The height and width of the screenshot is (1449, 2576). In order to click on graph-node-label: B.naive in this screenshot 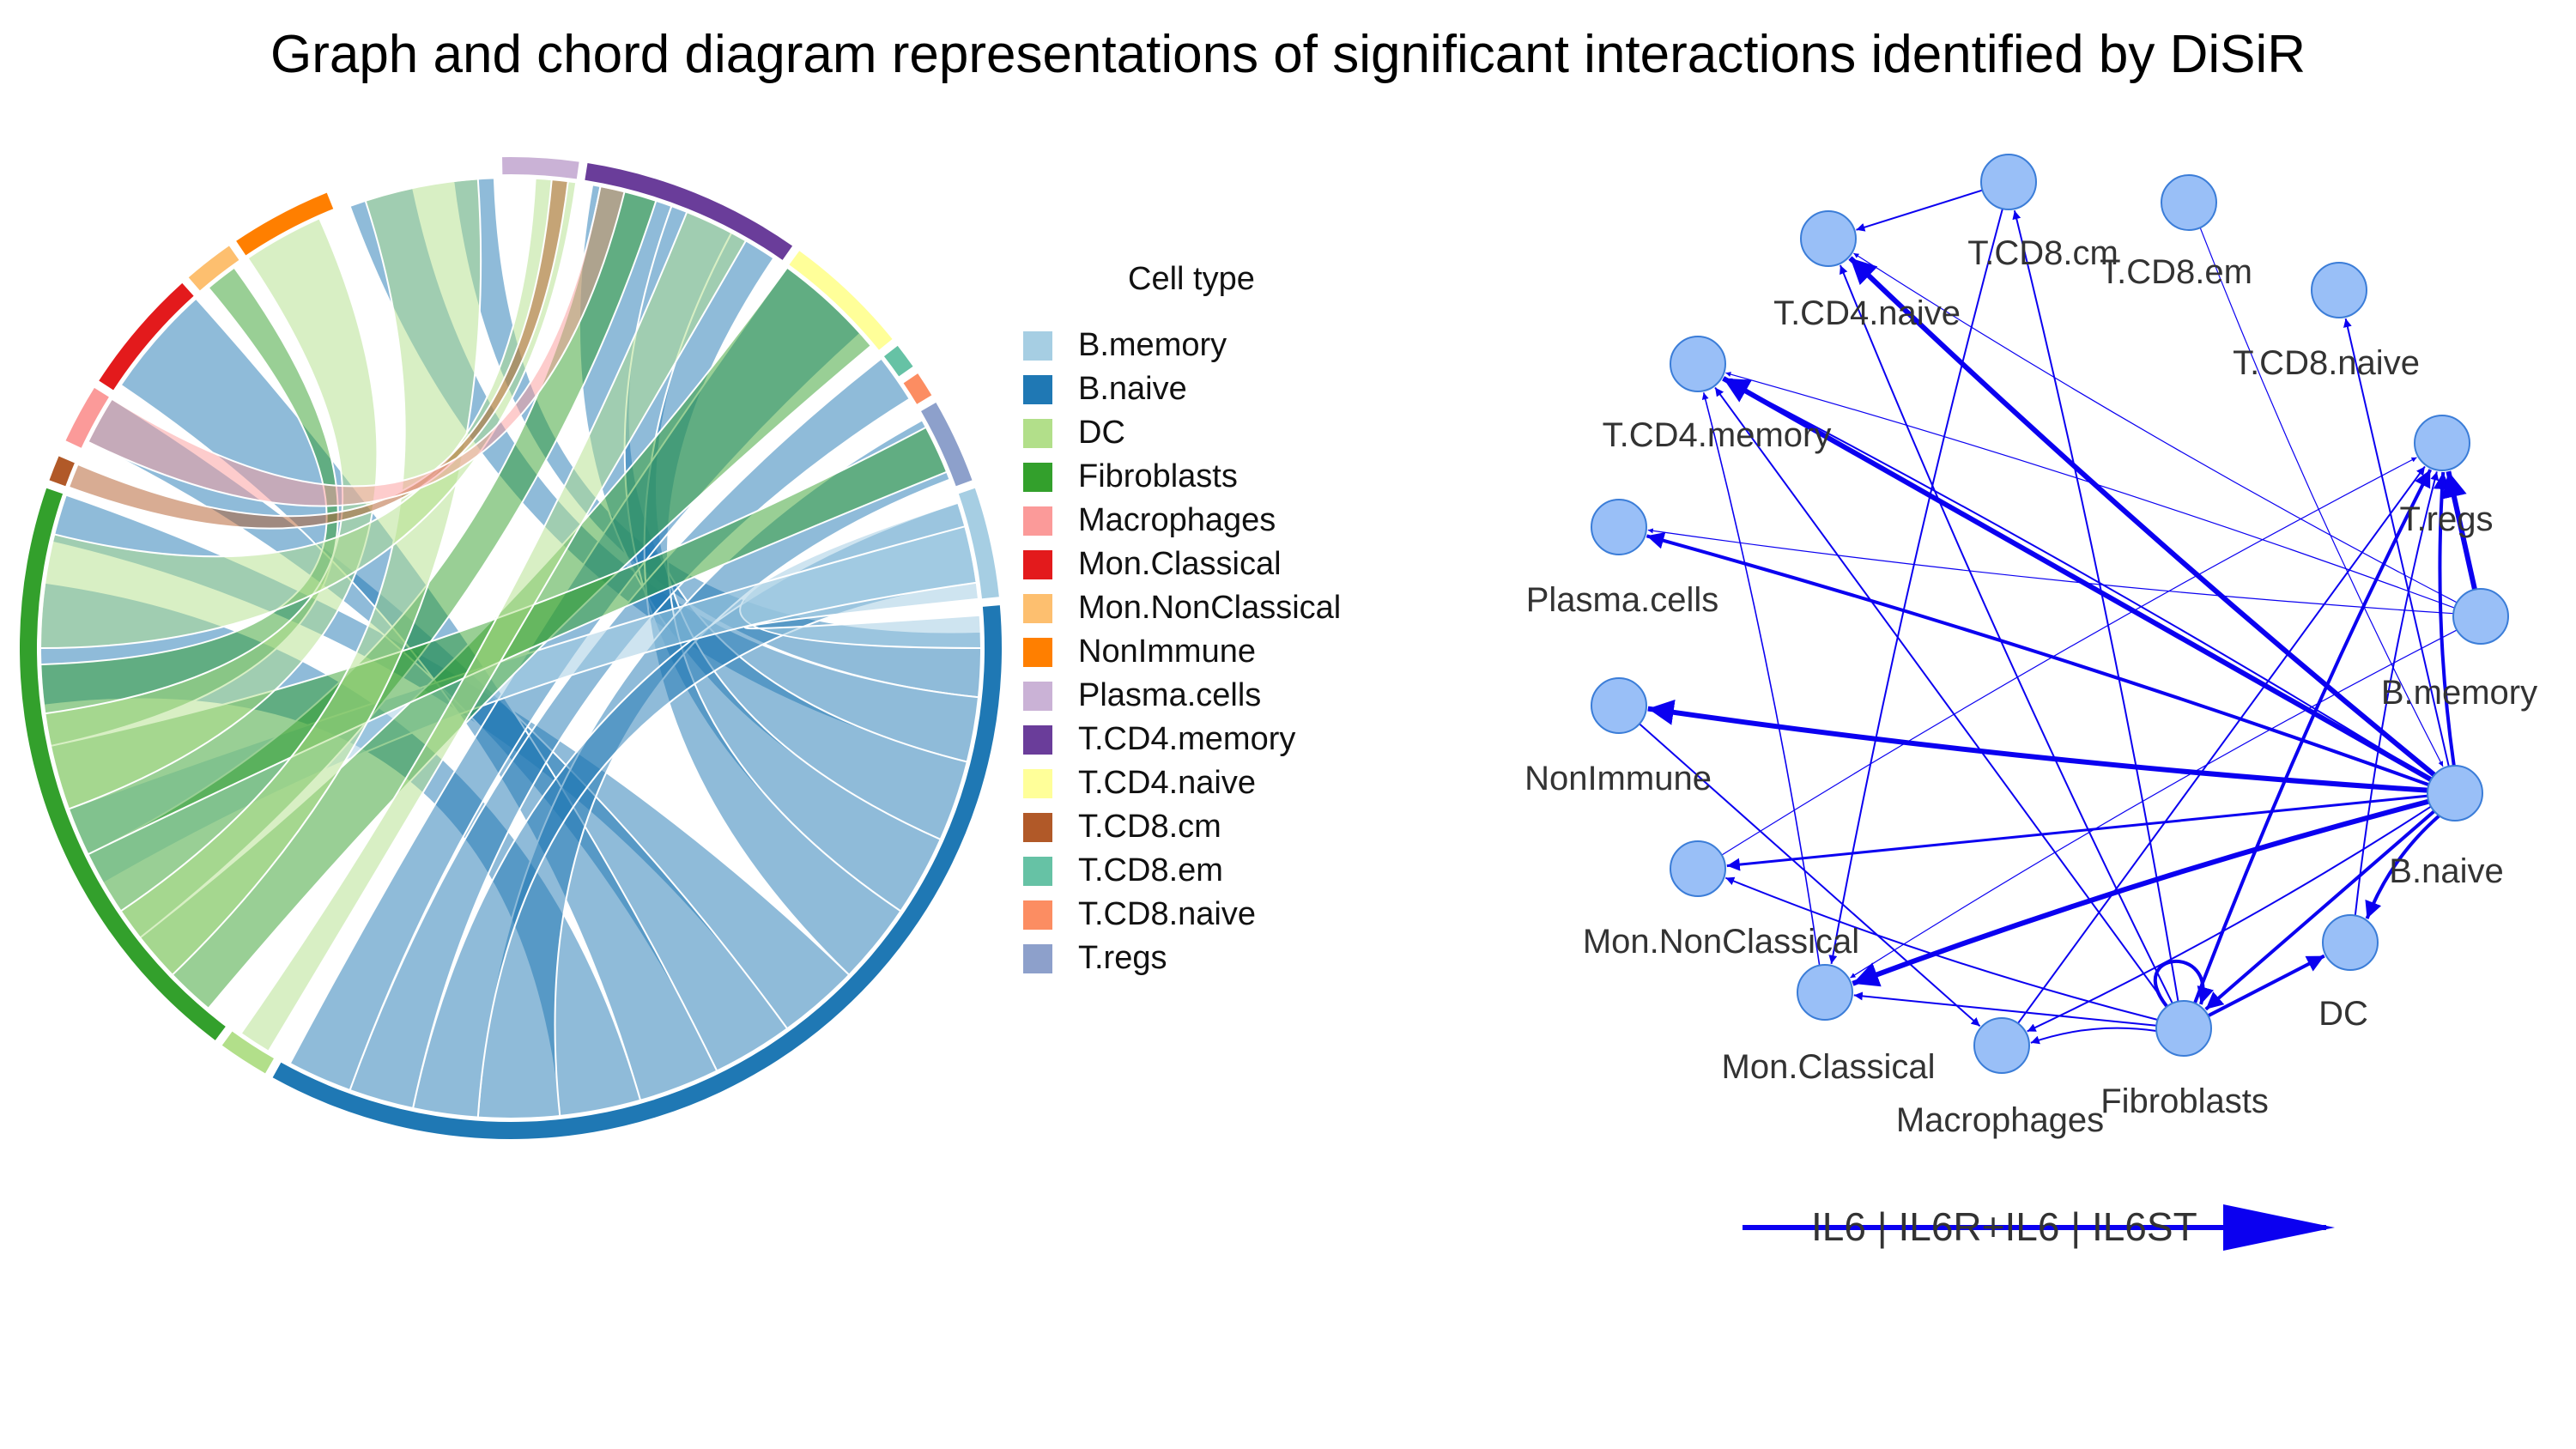, I will do `click(2446, 871)`.